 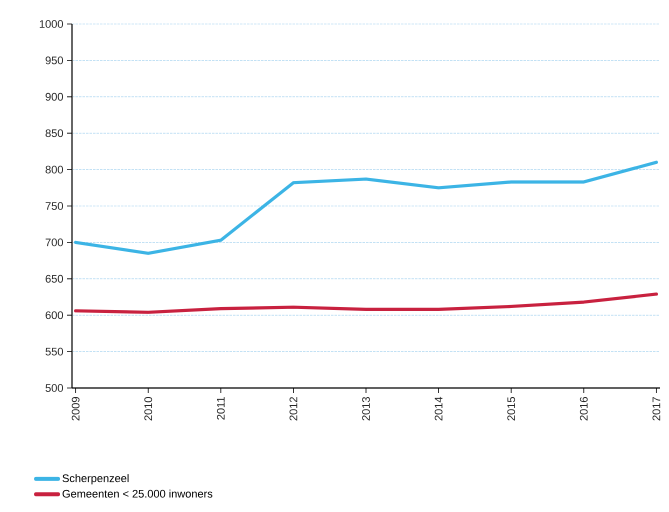 I want to click on y-tick-label: 850, so click(x=55, y=133).